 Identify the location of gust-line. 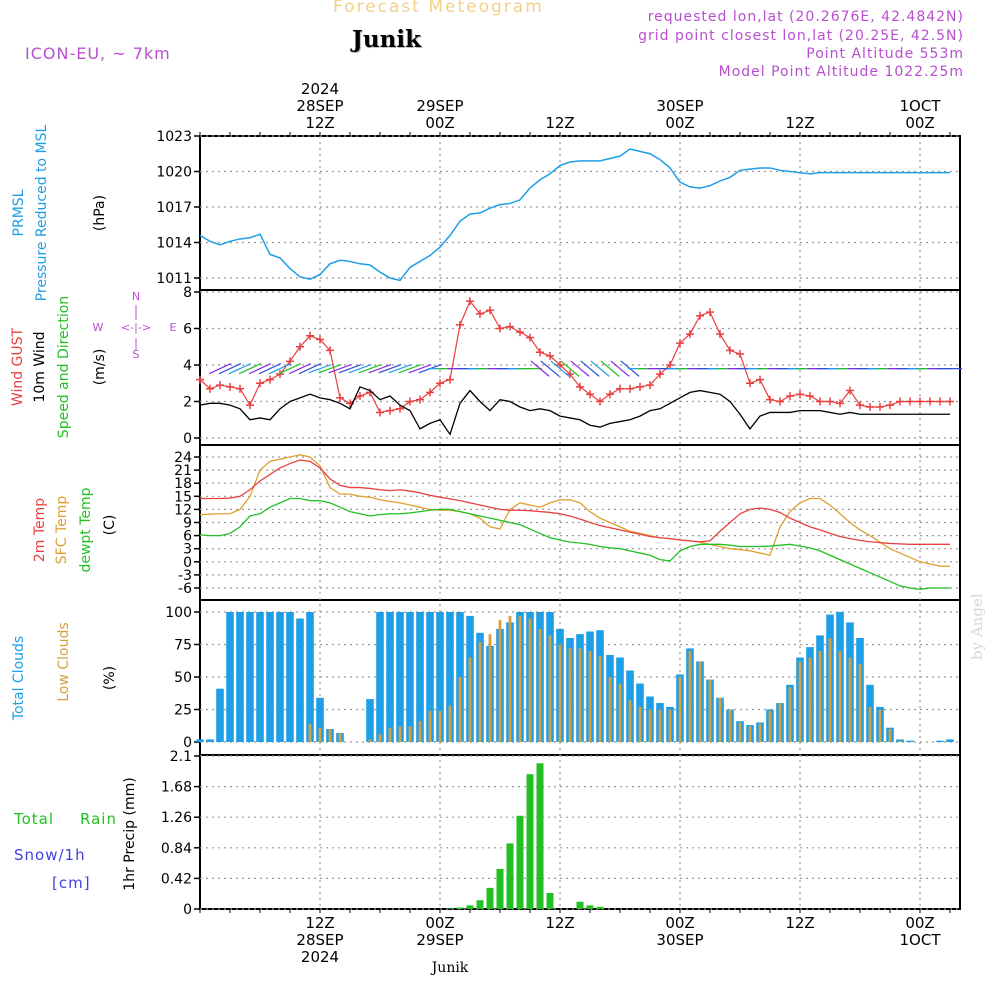
(574, 356).